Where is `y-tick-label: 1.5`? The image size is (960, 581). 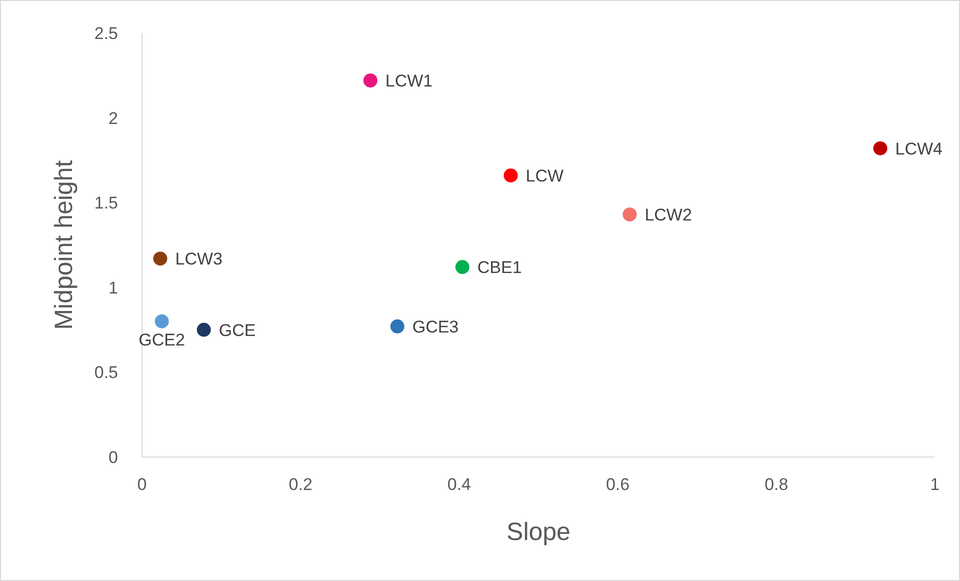
y-tick-label: 1.5 is located at coordinates (106, 203).